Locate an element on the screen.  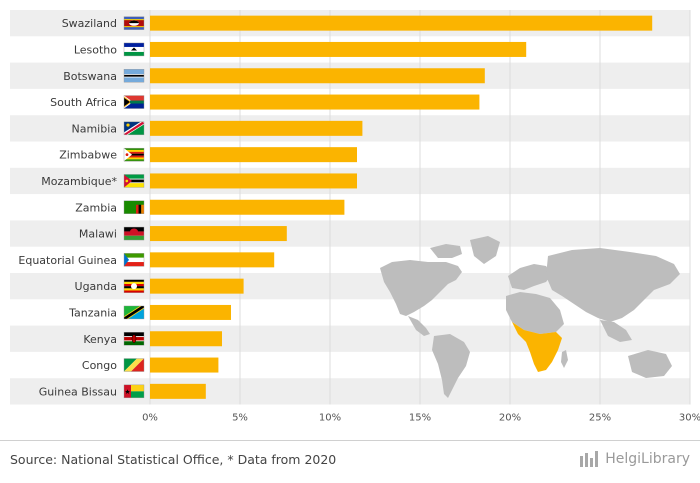
x-tick-label: 30% is located at coordinates (689, 418).